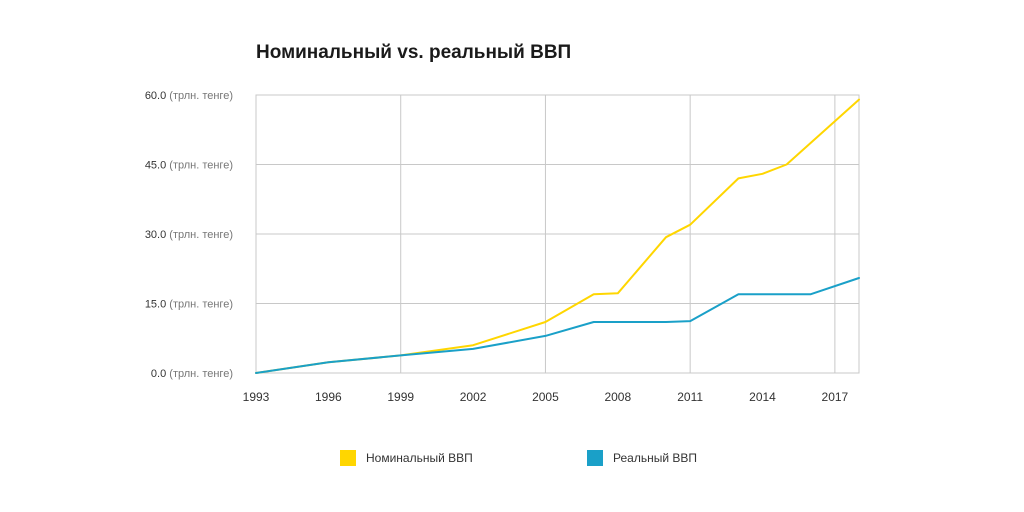 This screenshot has height=512, width=1024. I want to click on x-tick-label: 2002, so click(473, 397).